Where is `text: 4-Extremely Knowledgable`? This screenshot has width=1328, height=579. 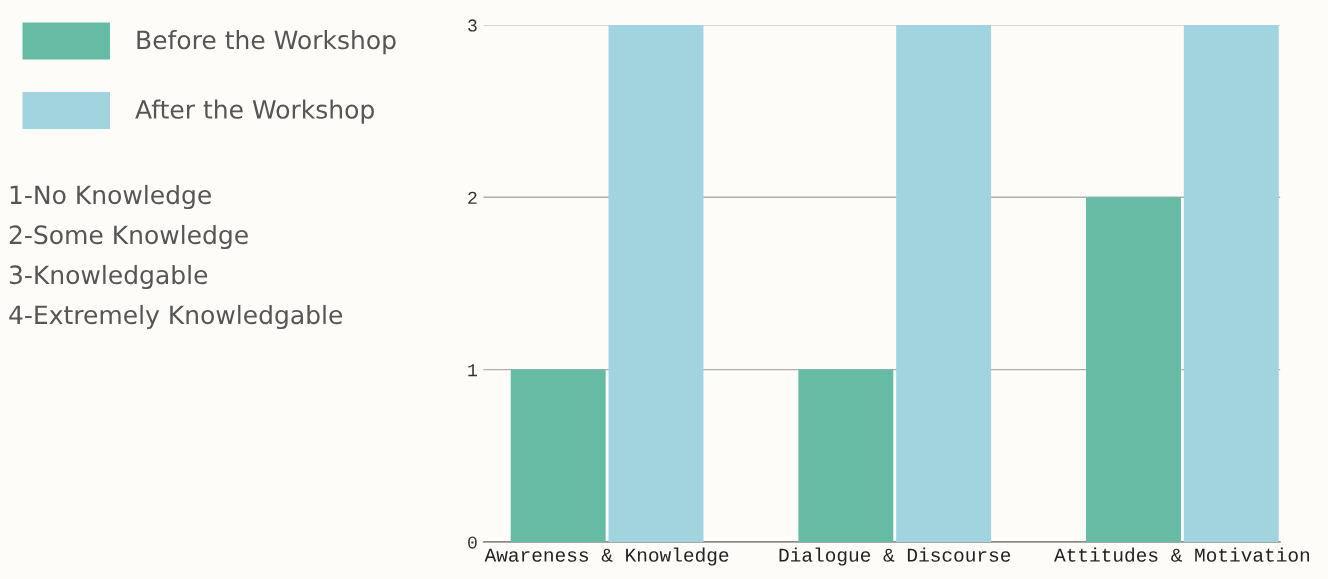
text: 4-Extremely Knowledgable is located at coordinates (176, 317).